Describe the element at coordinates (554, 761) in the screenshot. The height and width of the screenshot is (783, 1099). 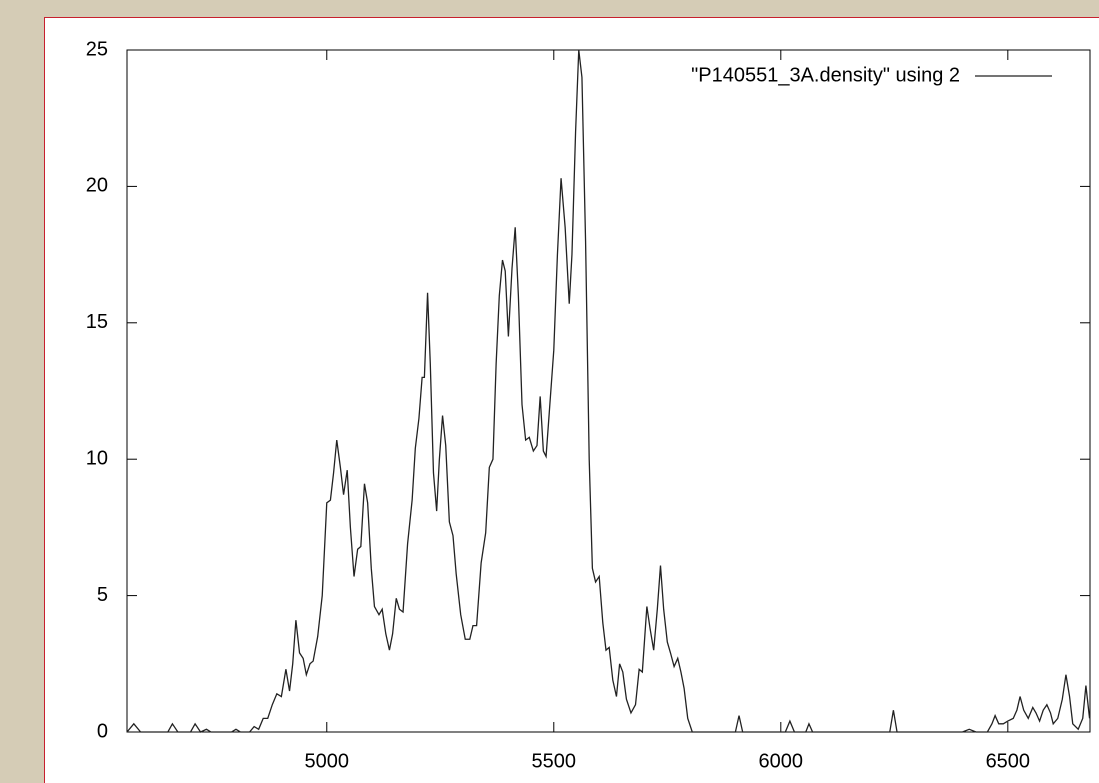
I see `x-tick-label: 5500` at that location.